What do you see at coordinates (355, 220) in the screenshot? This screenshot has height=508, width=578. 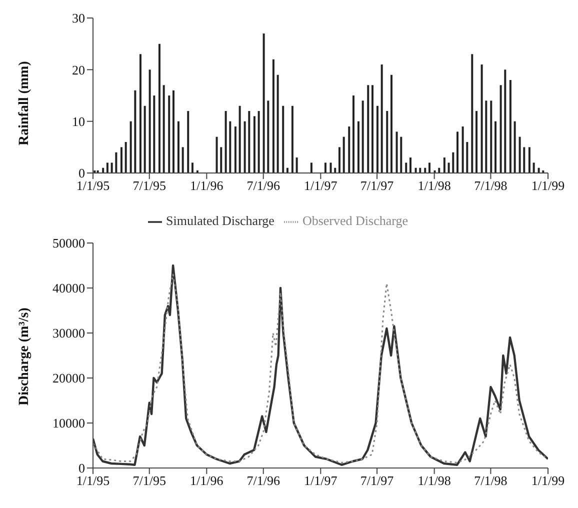 I see `legend-label: Observed Discharge` at bounding box center [355, 220].